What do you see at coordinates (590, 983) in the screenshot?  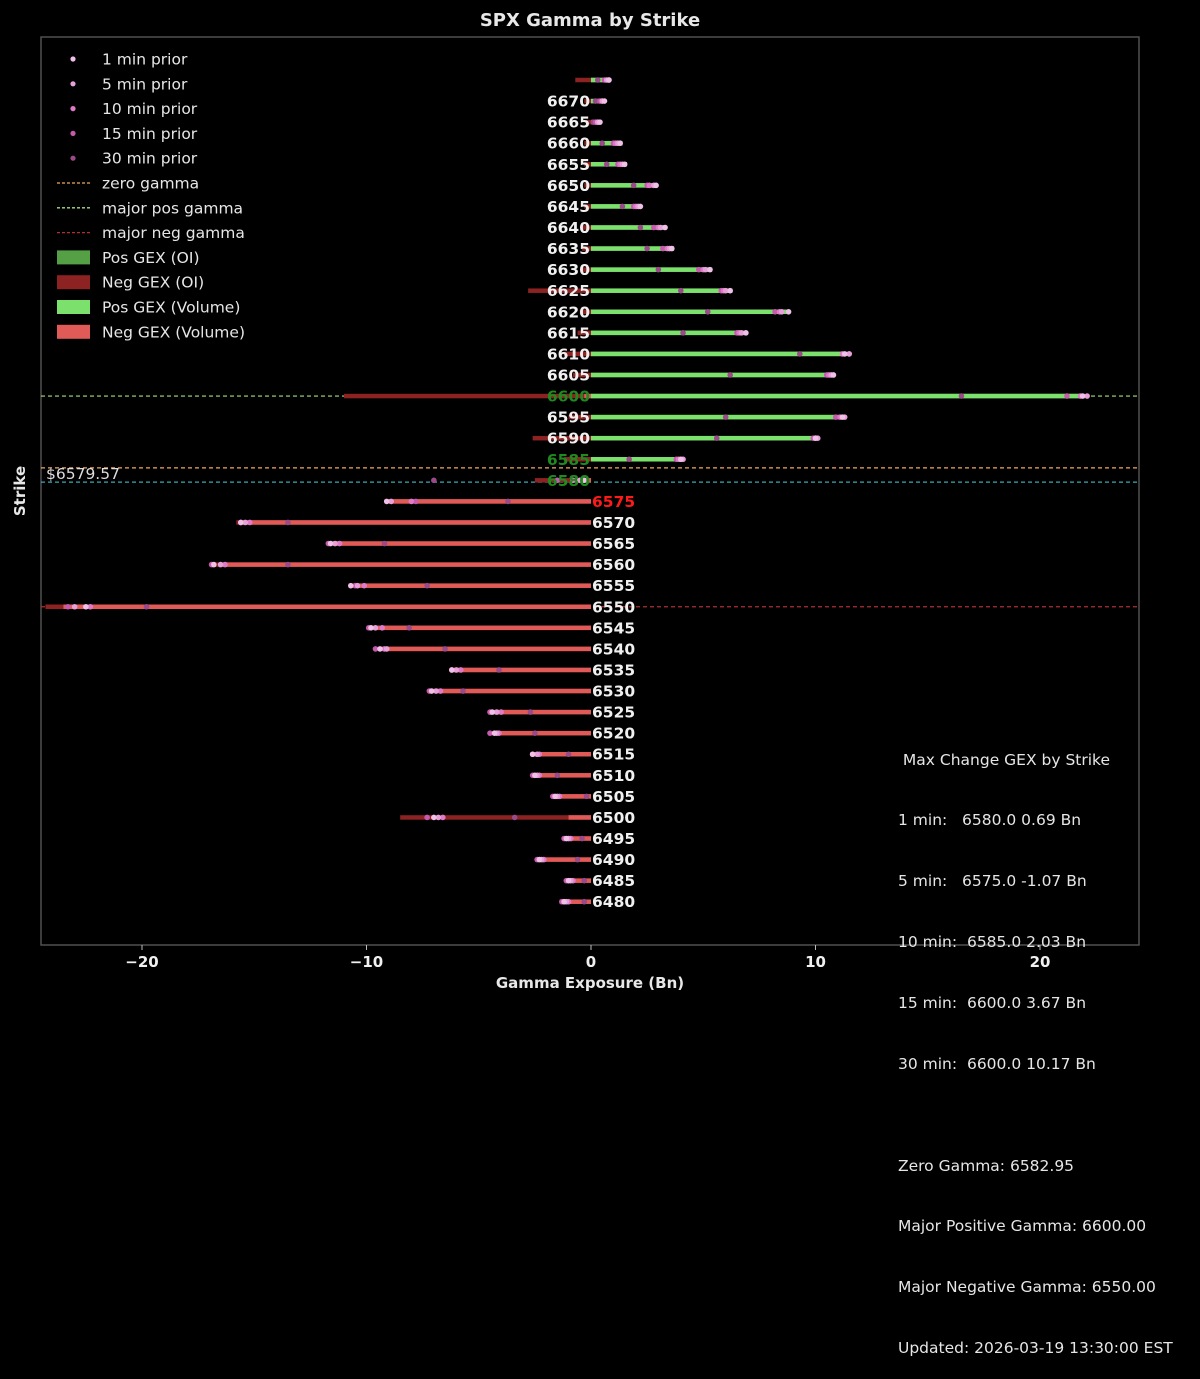 I see `x-axis-label: Gamma Exposure (Bn)` at bounding box center [590, 983].